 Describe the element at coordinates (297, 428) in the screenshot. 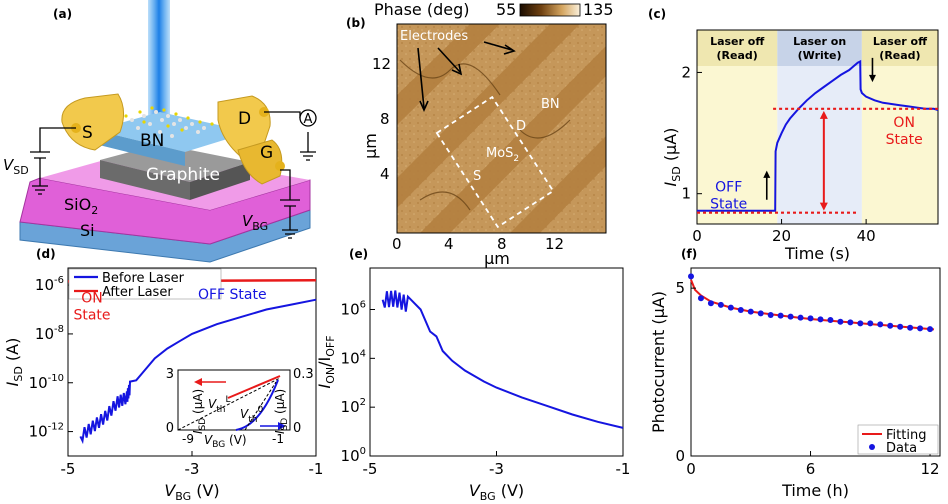

I see `inset-ytick-right: 0` at that location.